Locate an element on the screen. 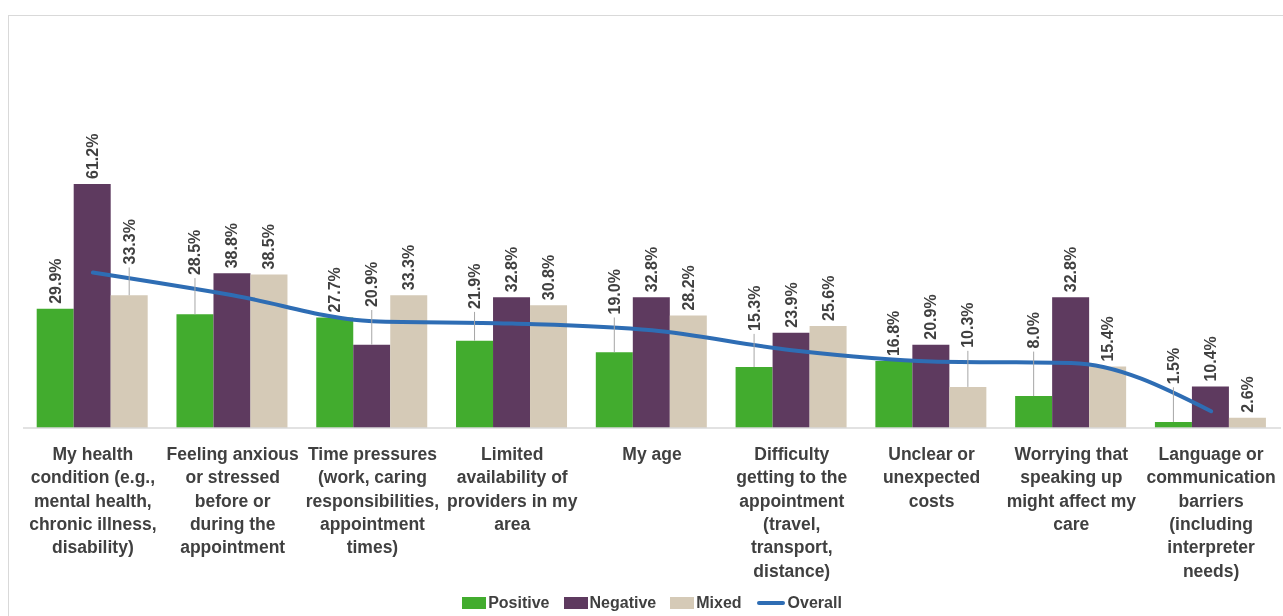 The width and height of the screenshot is (1283, 616). x-tick-label: Language or communication barriers (including interpreter needs) is located at coordinates (1211, 512).